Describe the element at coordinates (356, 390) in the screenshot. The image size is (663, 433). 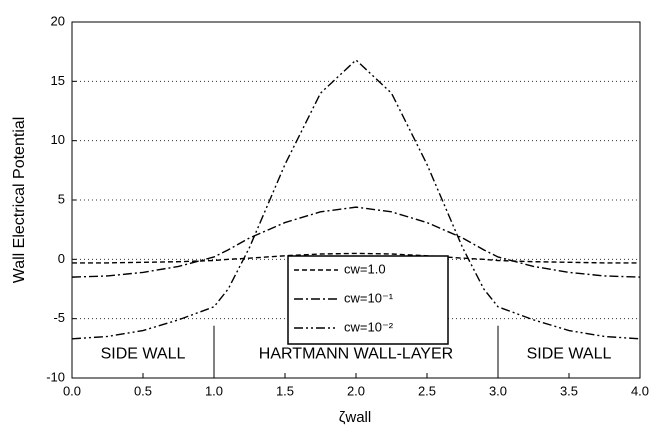
I see `x-tick-label: 2.0` at that location.